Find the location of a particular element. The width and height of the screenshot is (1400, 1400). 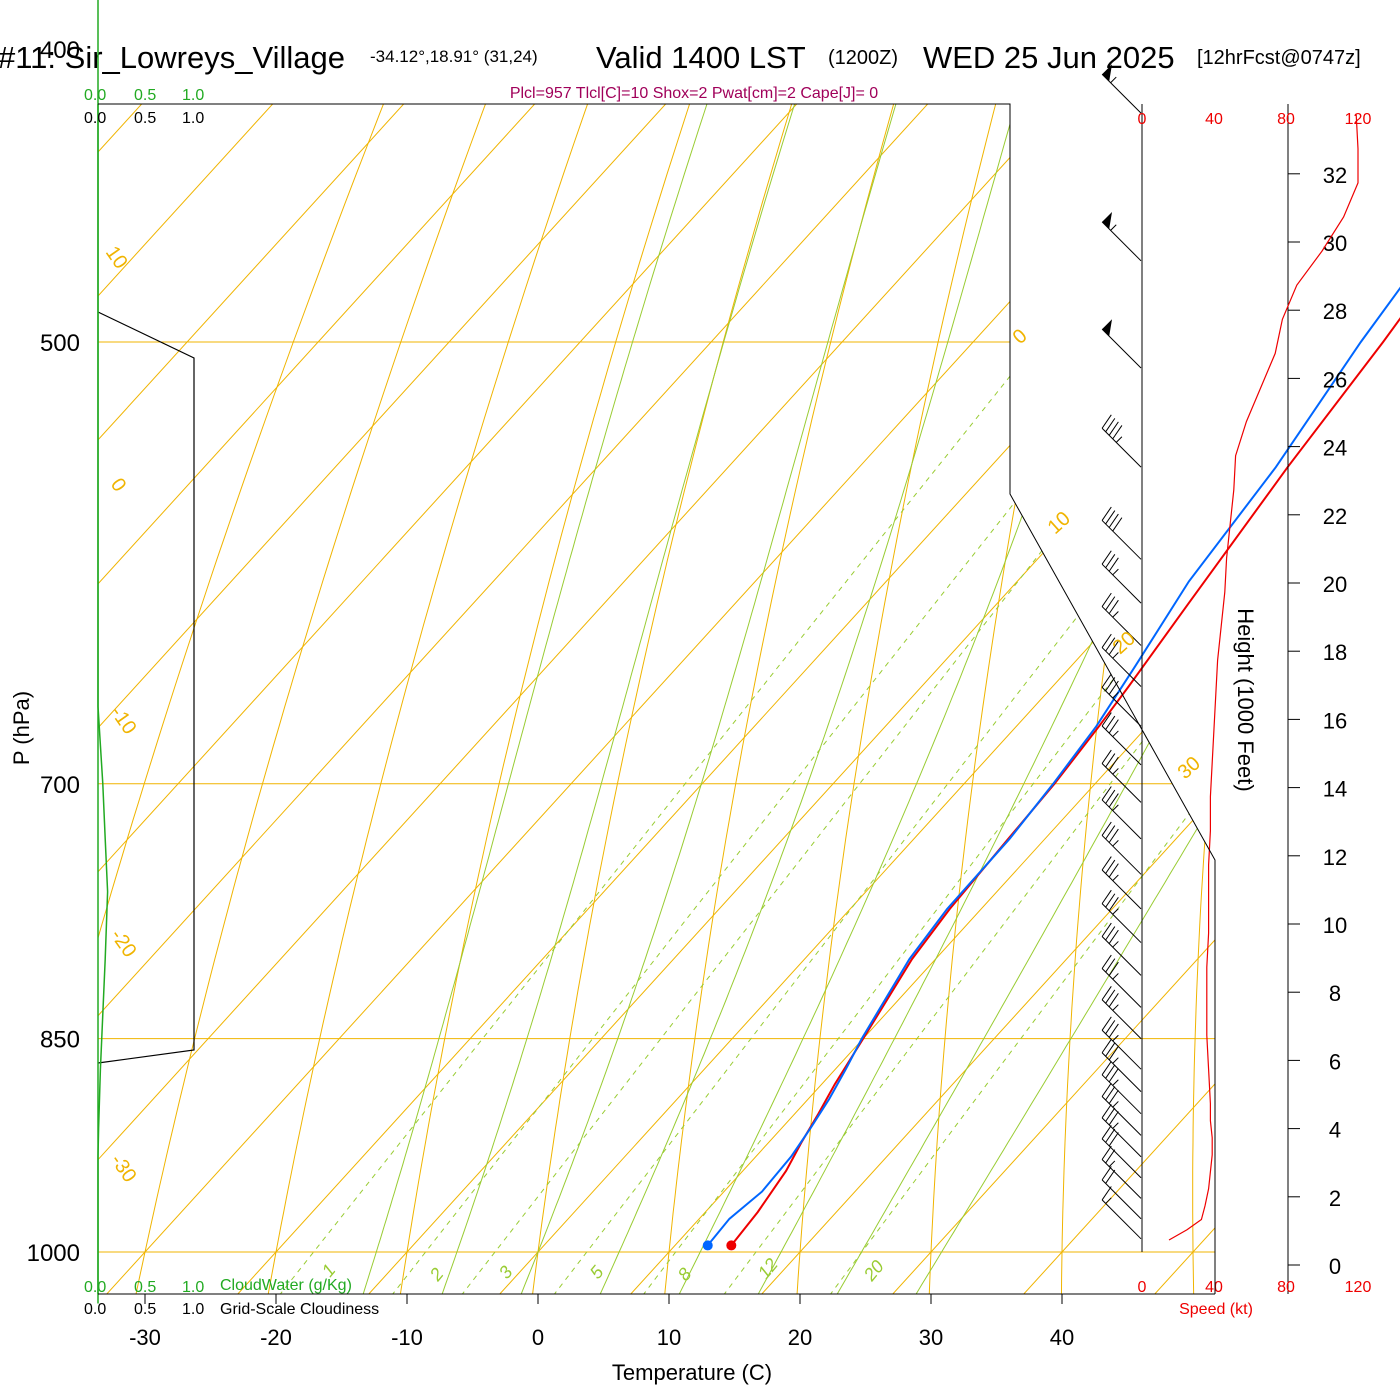

wind-speed-line is located at coordinates (1263, 677).